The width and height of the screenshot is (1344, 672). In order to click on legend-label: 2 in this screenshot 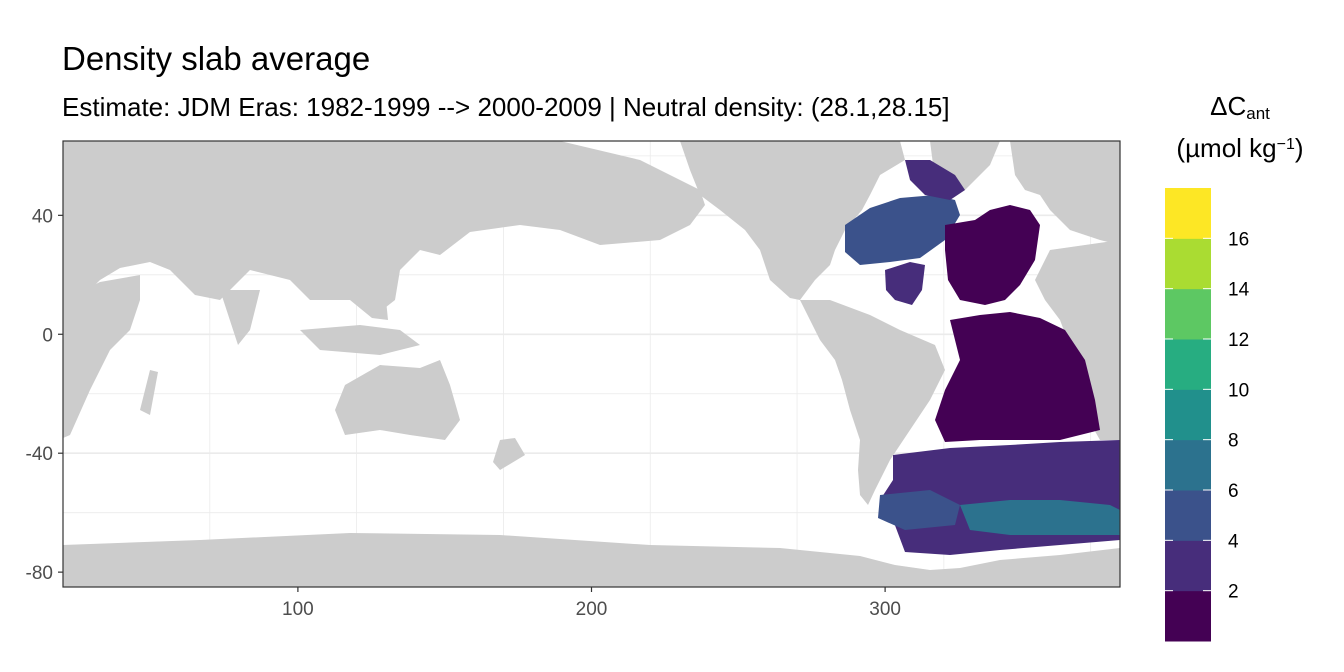, I will do `click(1233, 592)`.